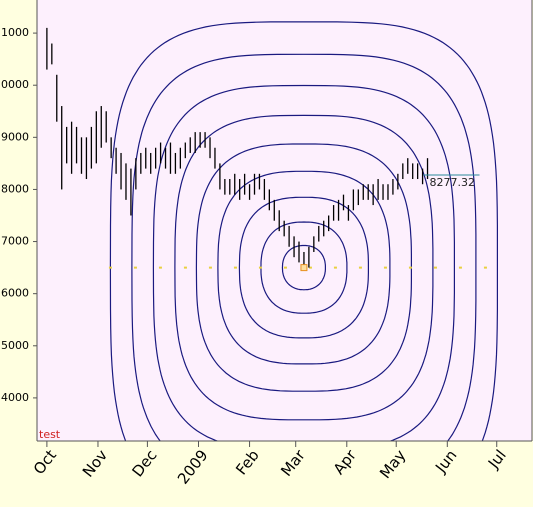 The height and width of the screenshot is (507, 533). I want to click on last-value-label: 8277.32, so click(453, 182).